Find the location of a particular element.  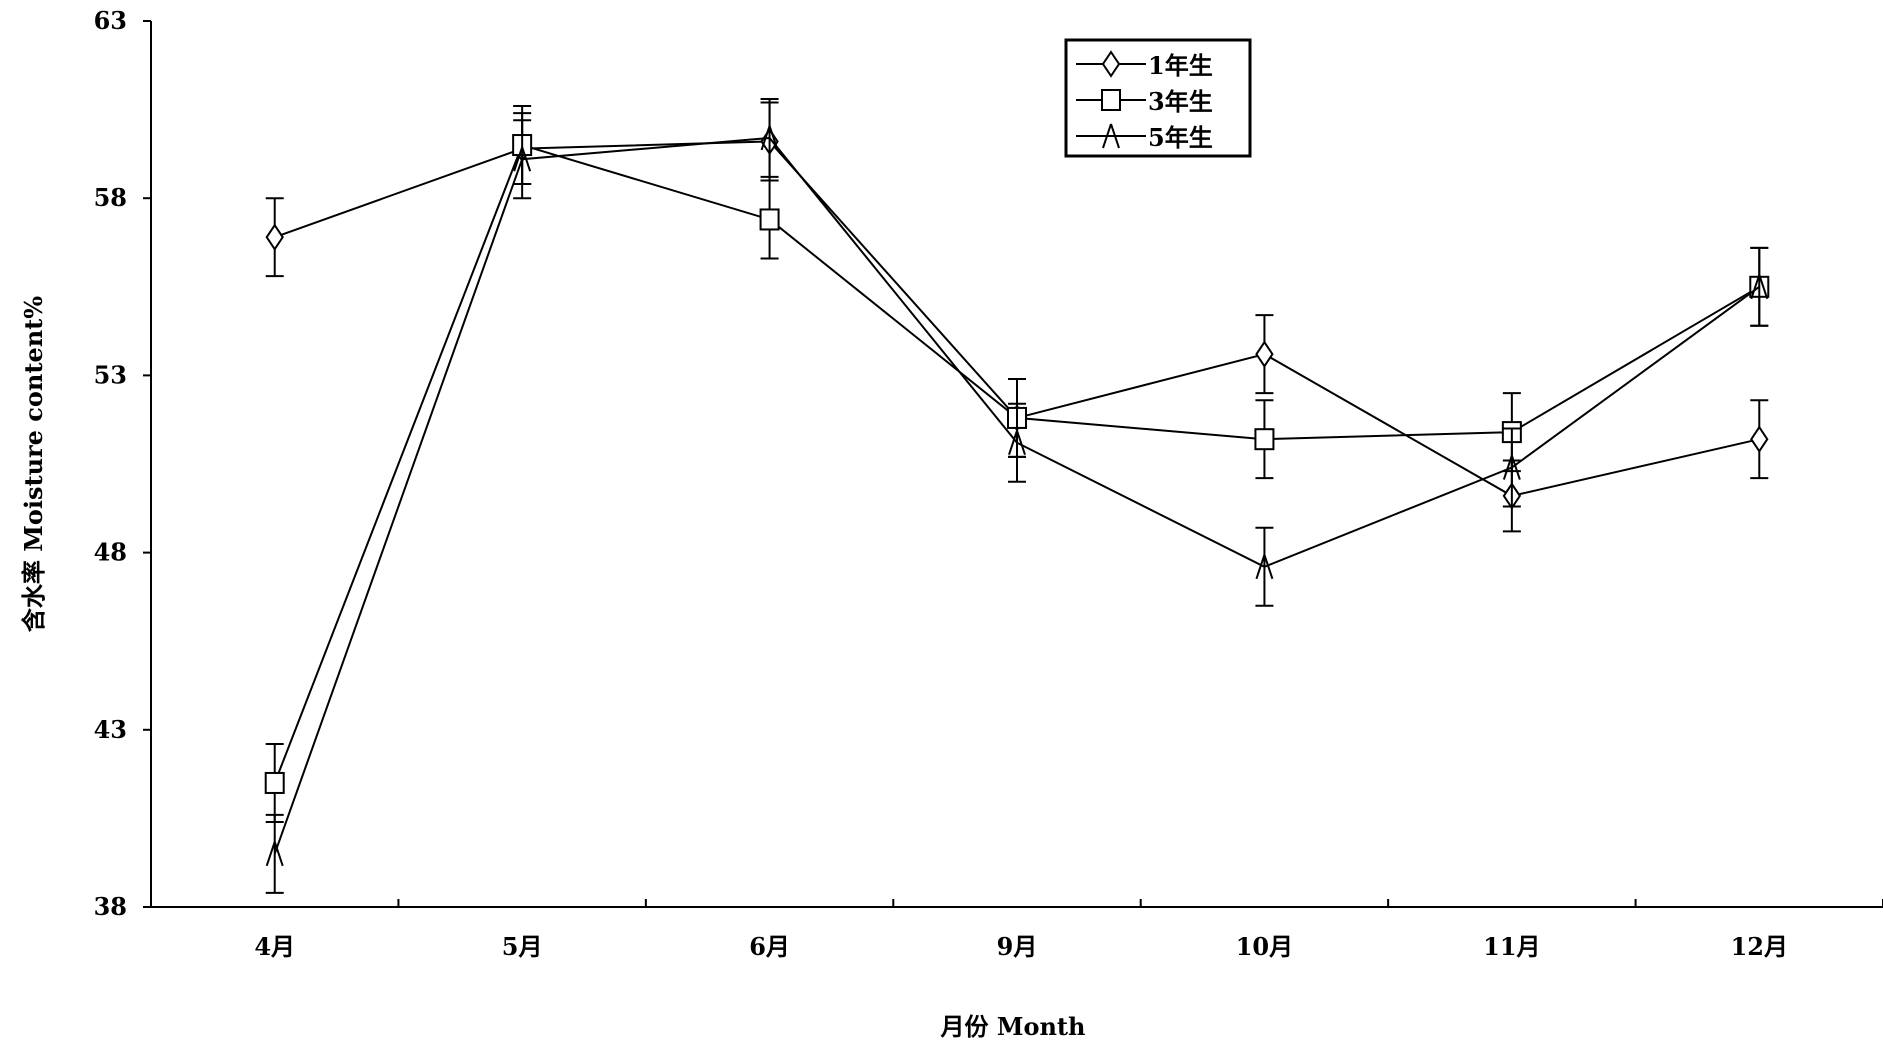

x-axis-label: 月份 Month is located at coordinates (1013, 1026).